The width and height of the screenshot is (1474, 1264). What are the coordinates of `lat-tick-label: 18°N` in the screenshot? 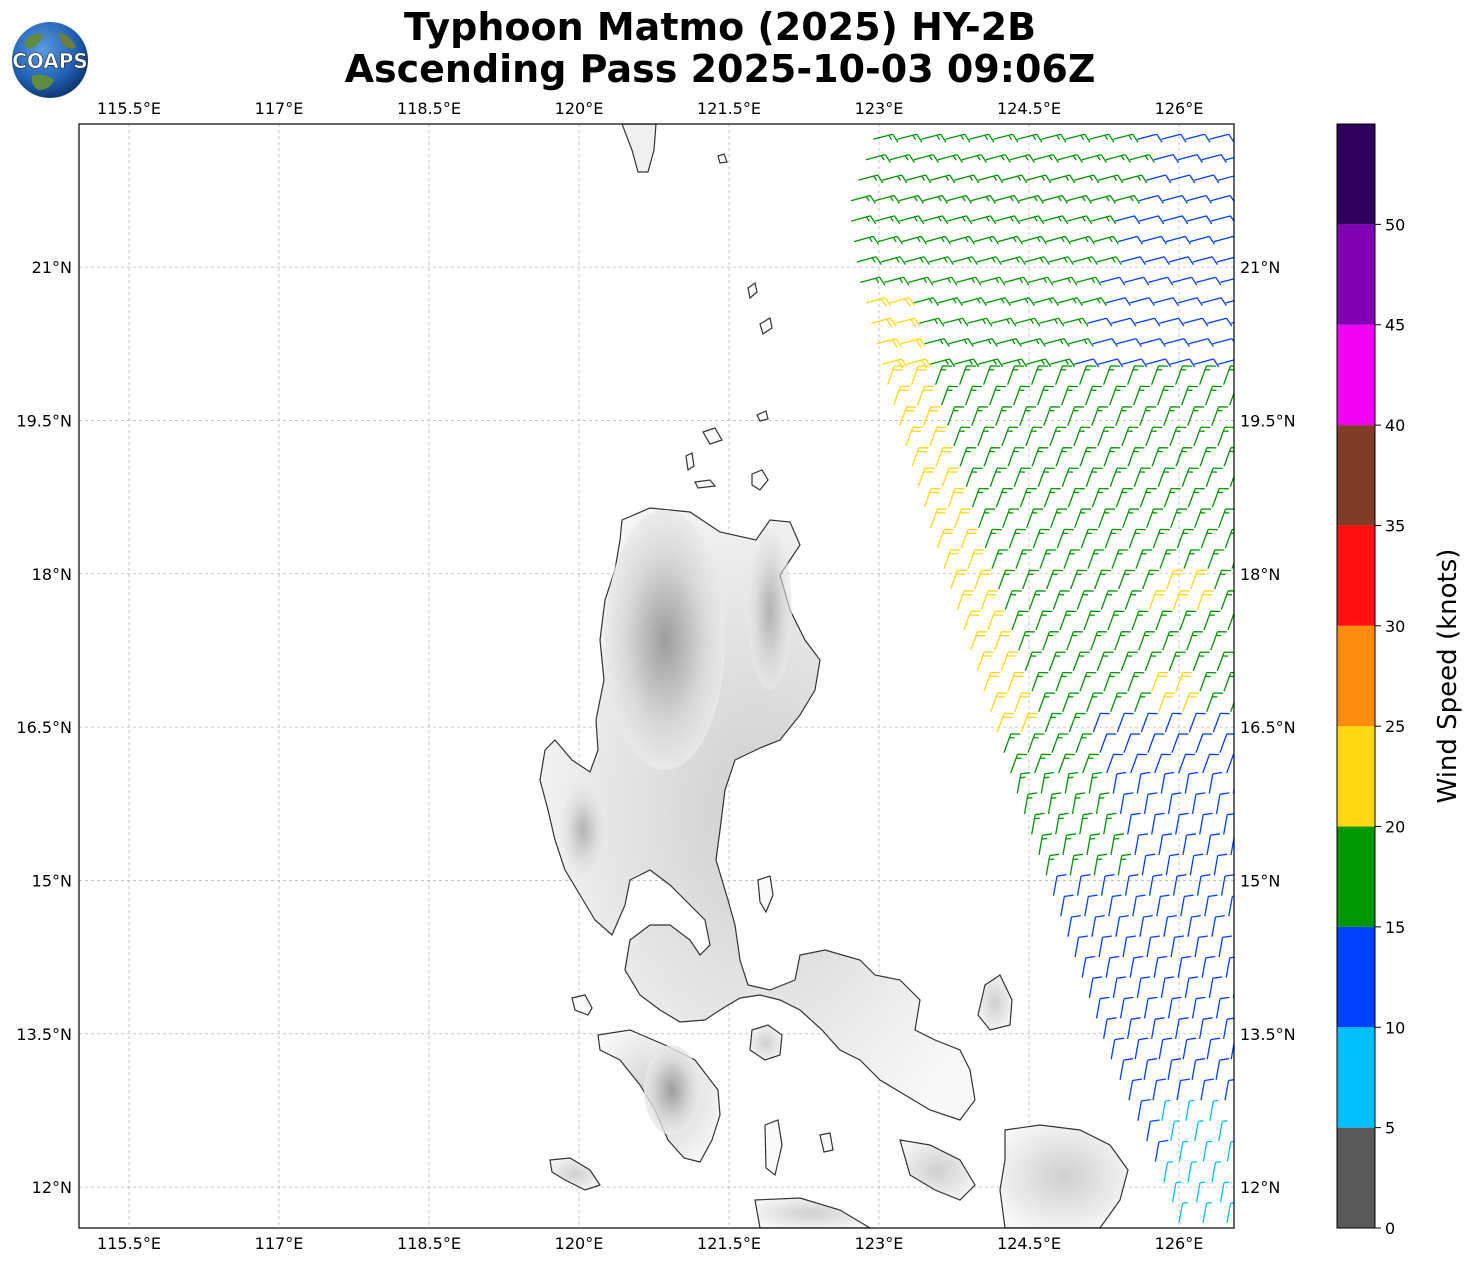 It's located at (52, 574).